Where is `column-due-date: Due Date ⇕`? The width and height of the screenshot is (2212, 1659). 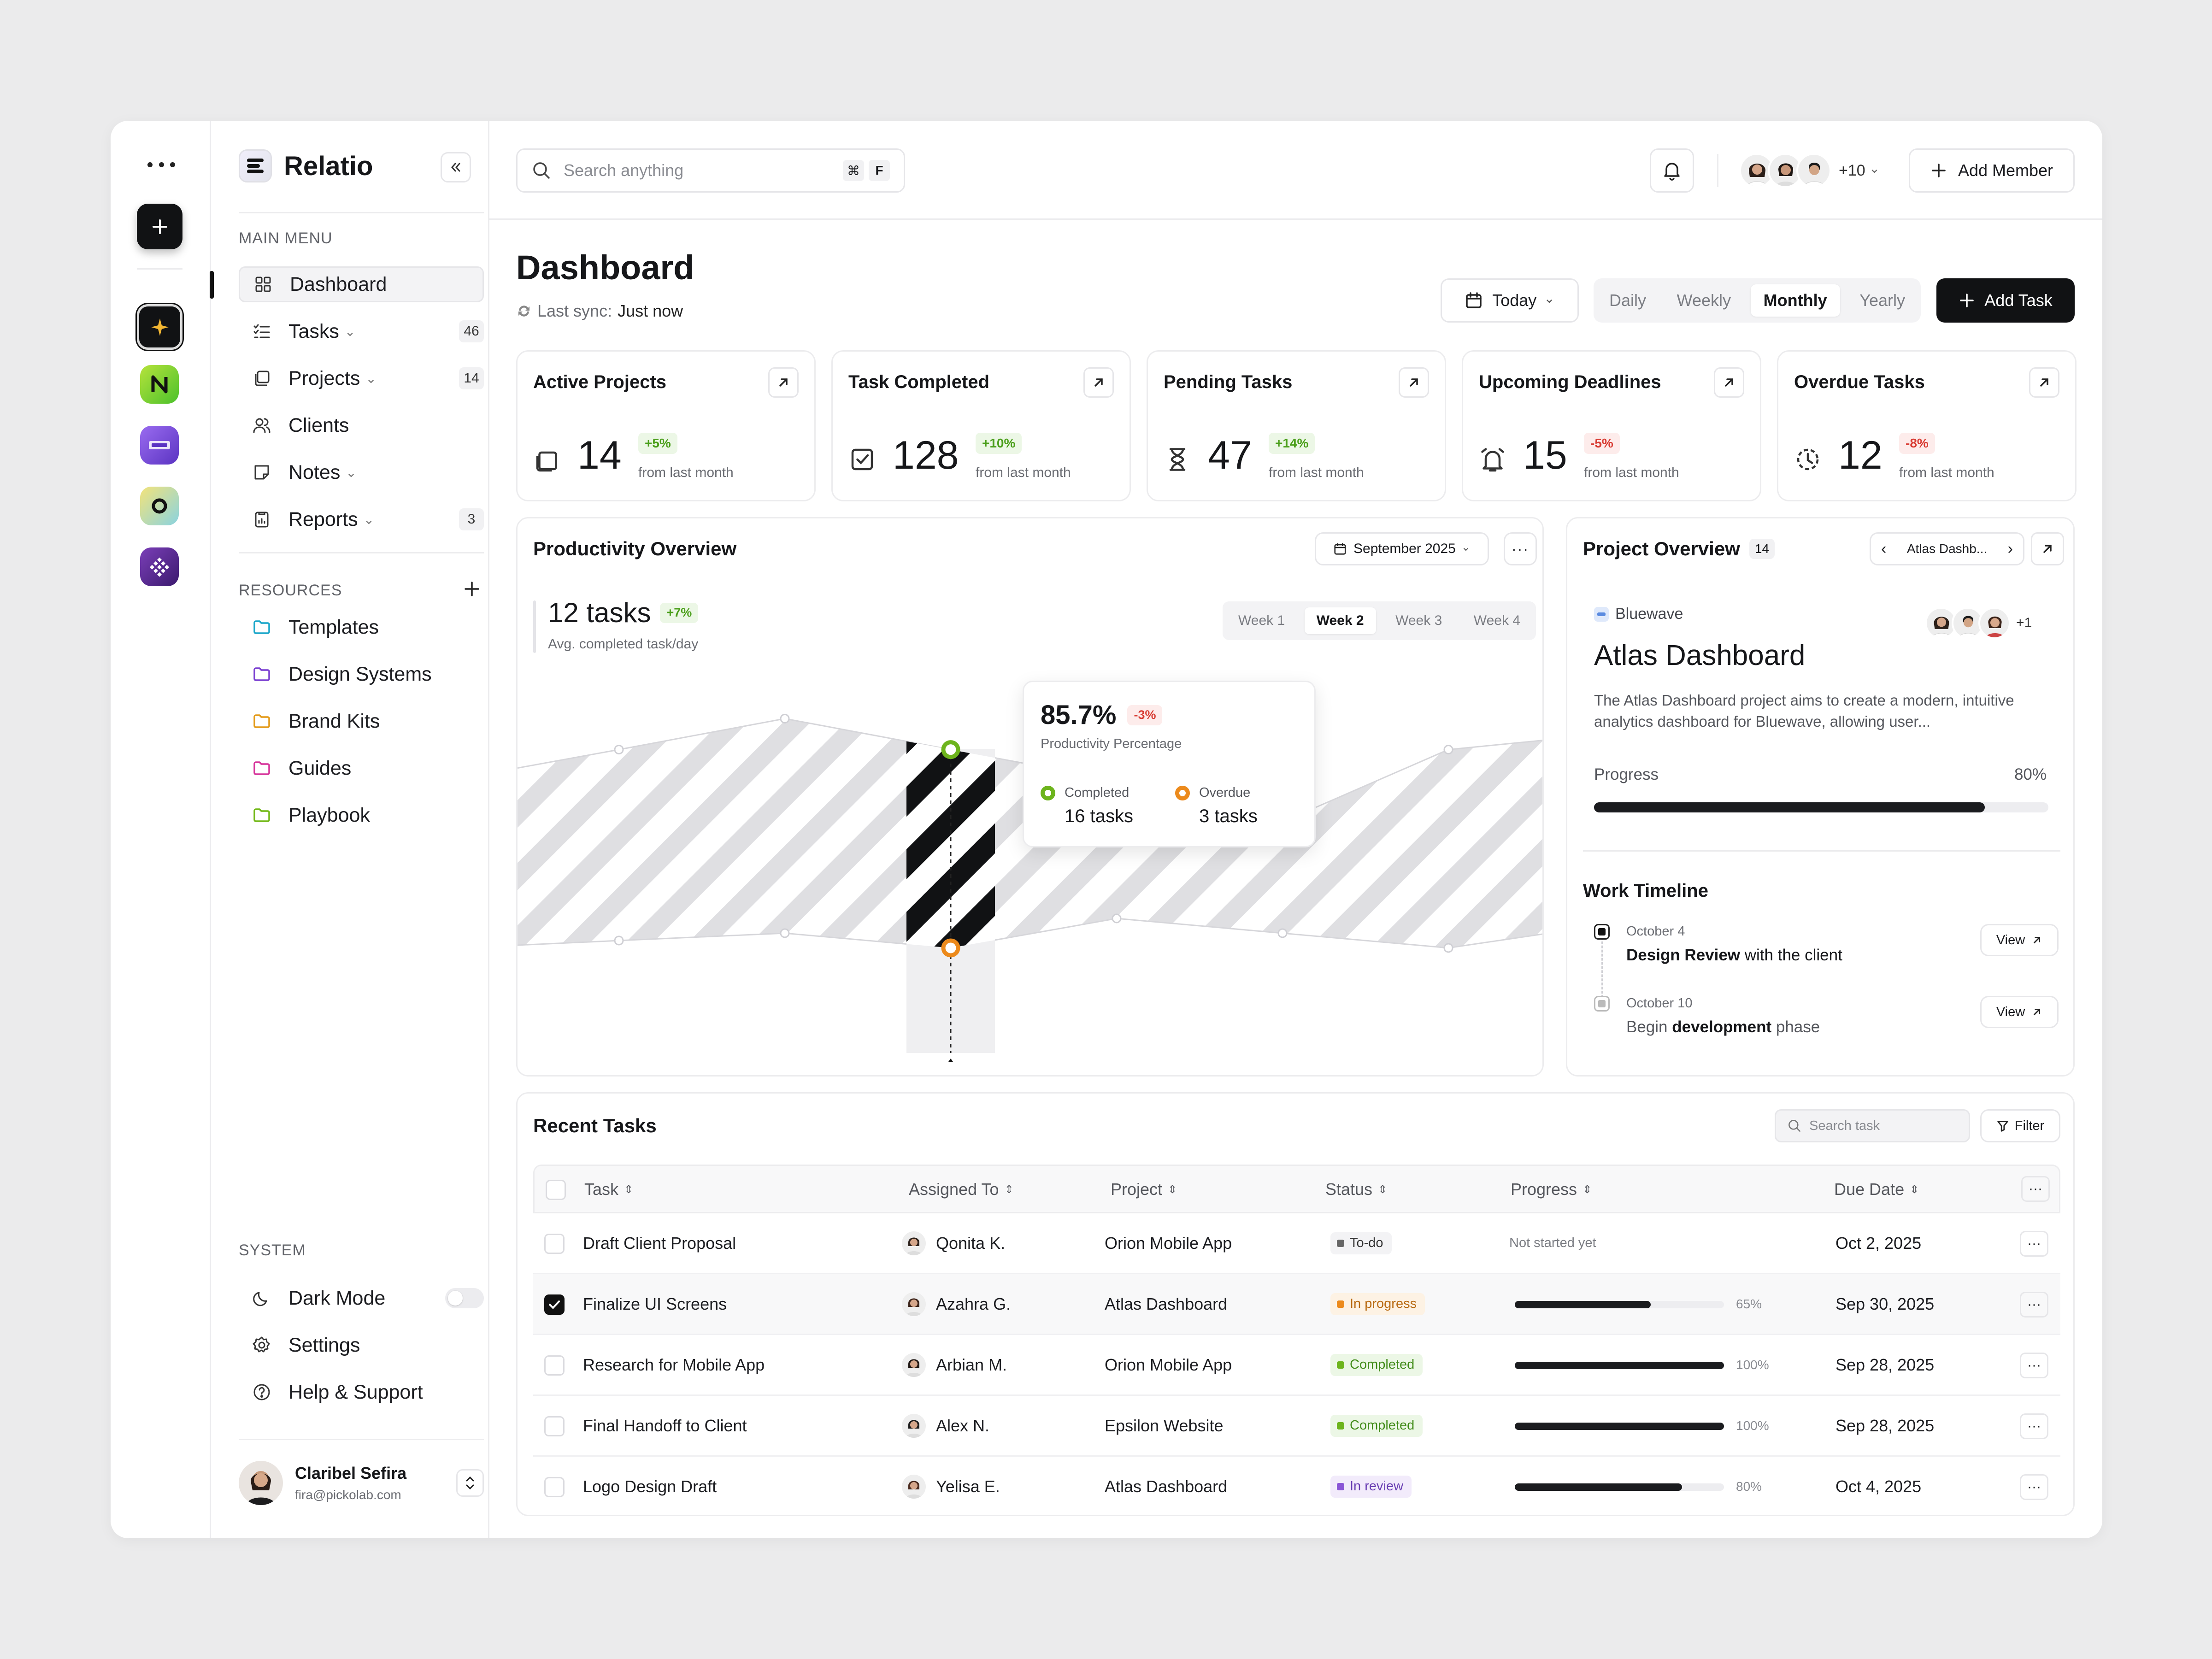 column-due-date: Due Date ⇕ is located at coordinates (1876, 1189).